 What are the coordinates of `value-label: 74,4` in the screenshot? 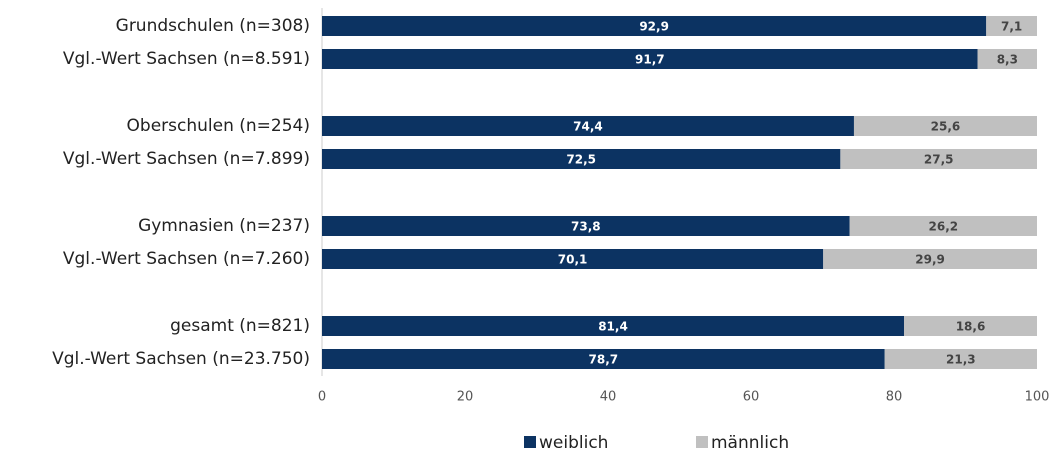 It's located at (588, 127).